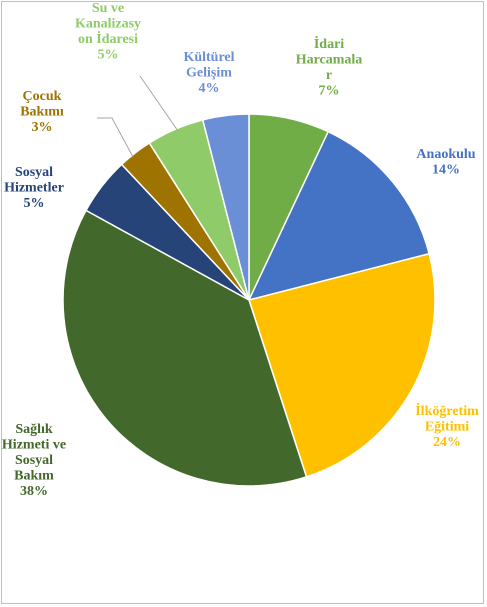 The width and height of the screenshot is (487, 607). I want to click on slice-label-line: on İdaresi, so click(108, 38).